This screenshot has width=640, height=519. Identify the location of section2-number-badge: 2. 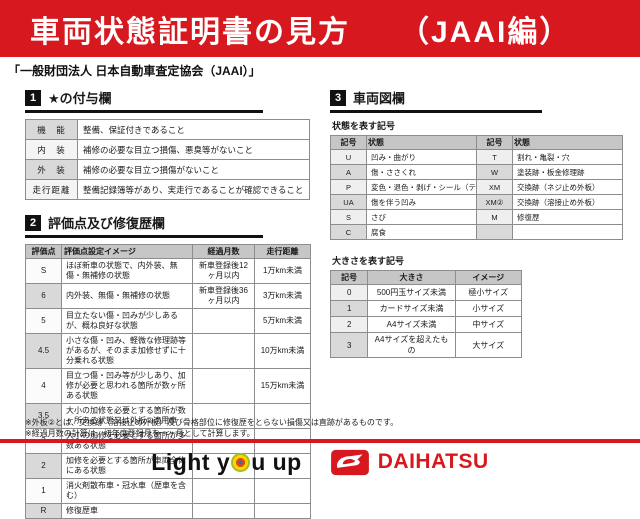
(33, 222).